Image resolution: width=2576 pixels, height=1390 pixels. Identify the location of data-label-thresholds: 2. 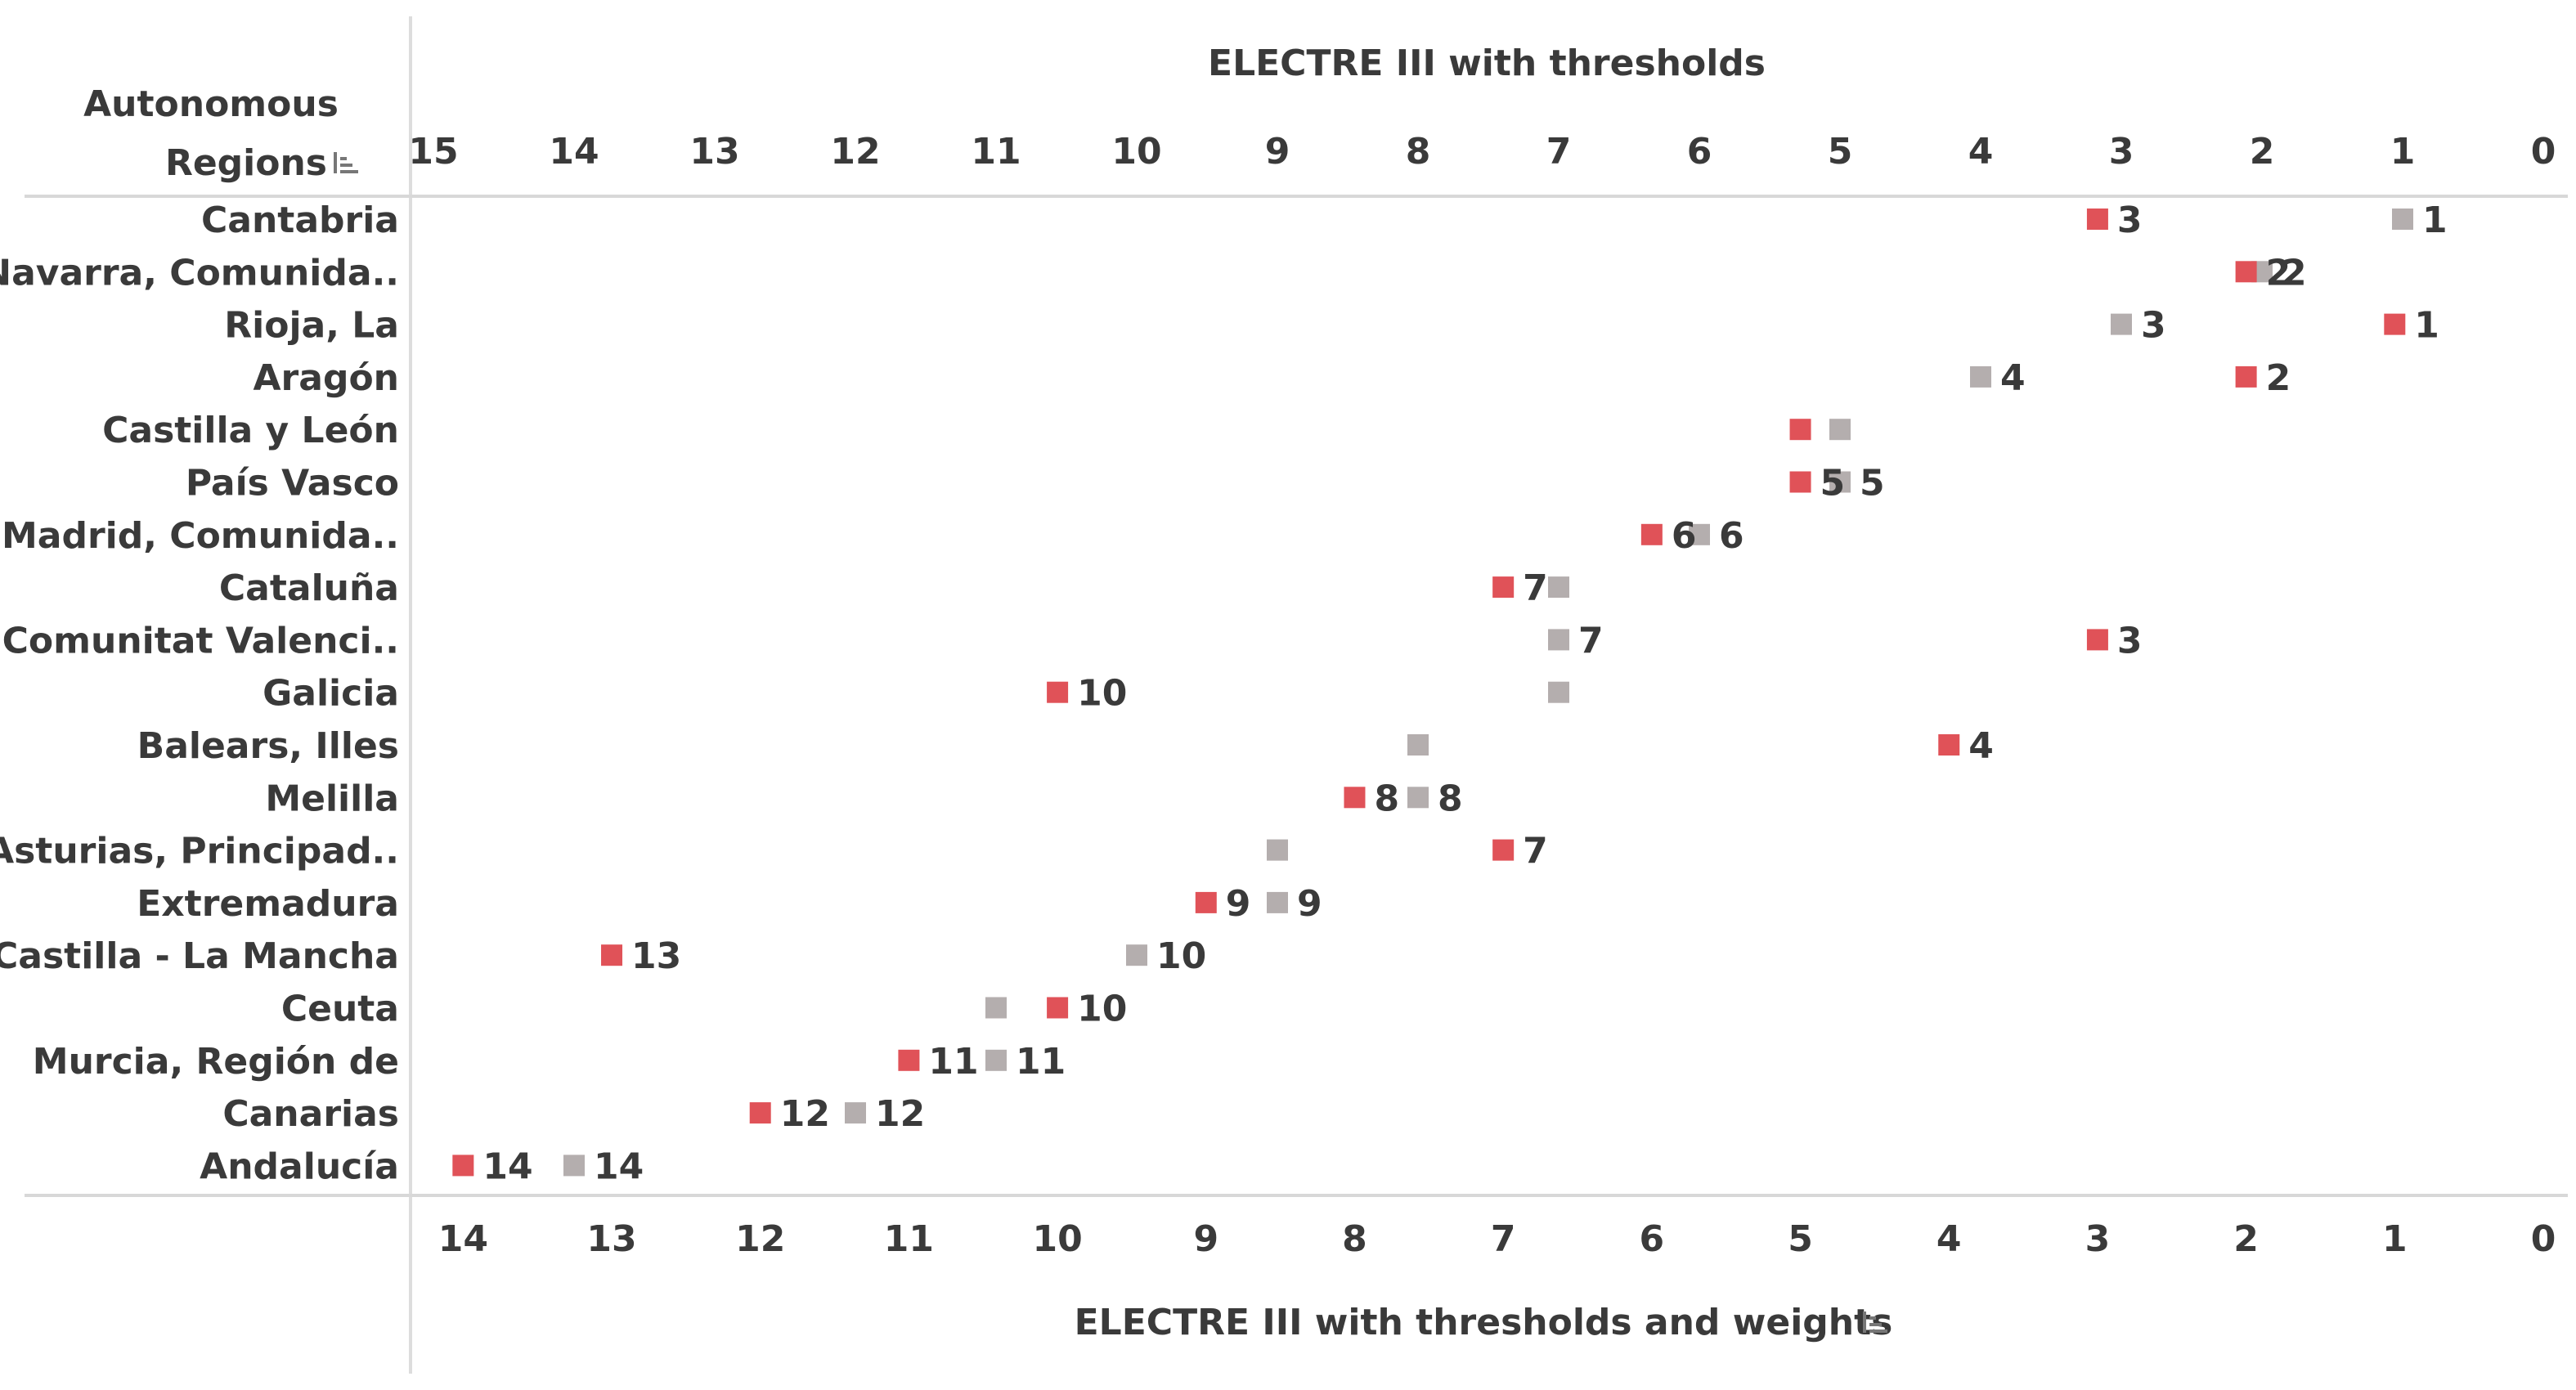
(2294, 273).